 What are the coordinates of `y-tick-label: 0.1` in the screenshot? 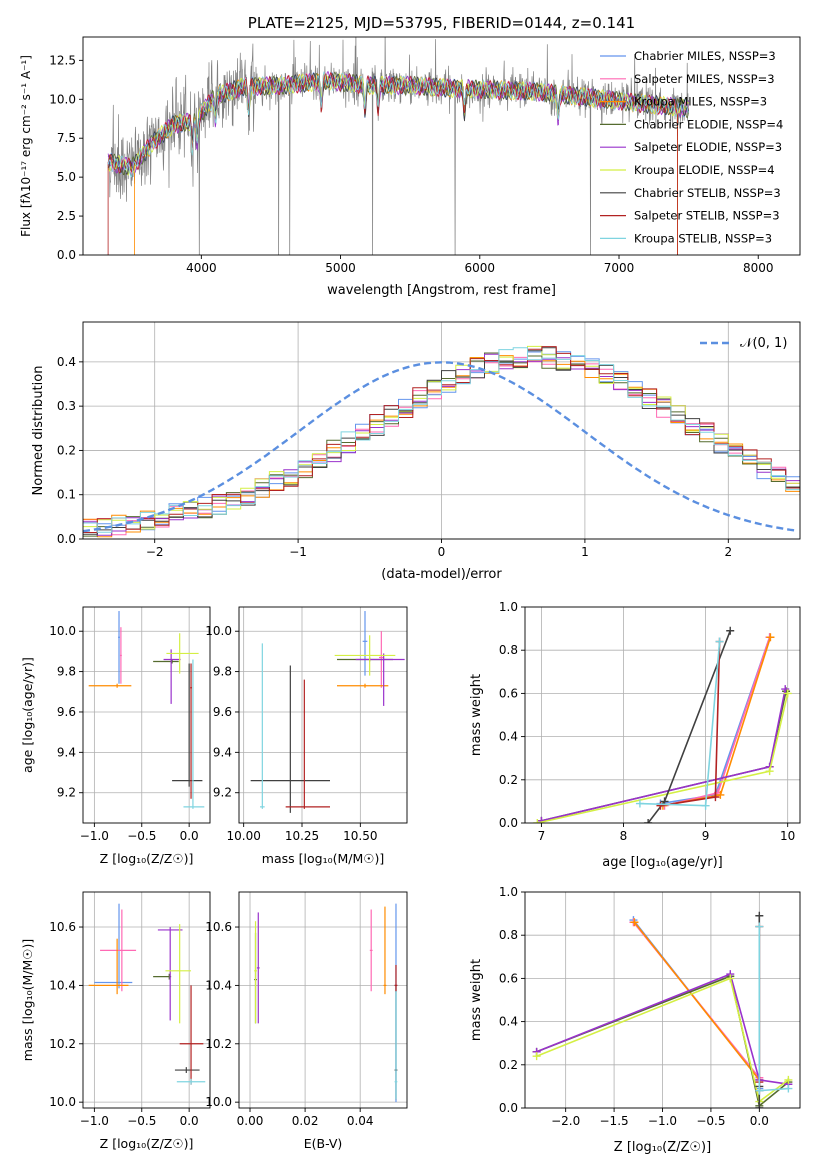 It's located at (66, 495).